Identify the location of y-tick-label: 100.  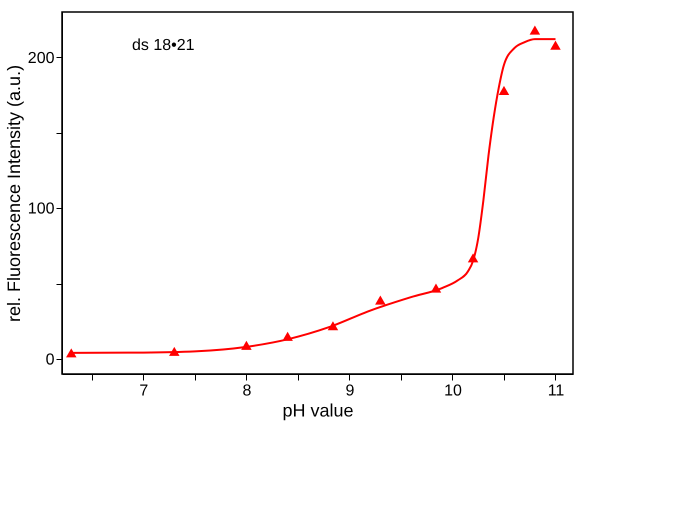
(41, 209).